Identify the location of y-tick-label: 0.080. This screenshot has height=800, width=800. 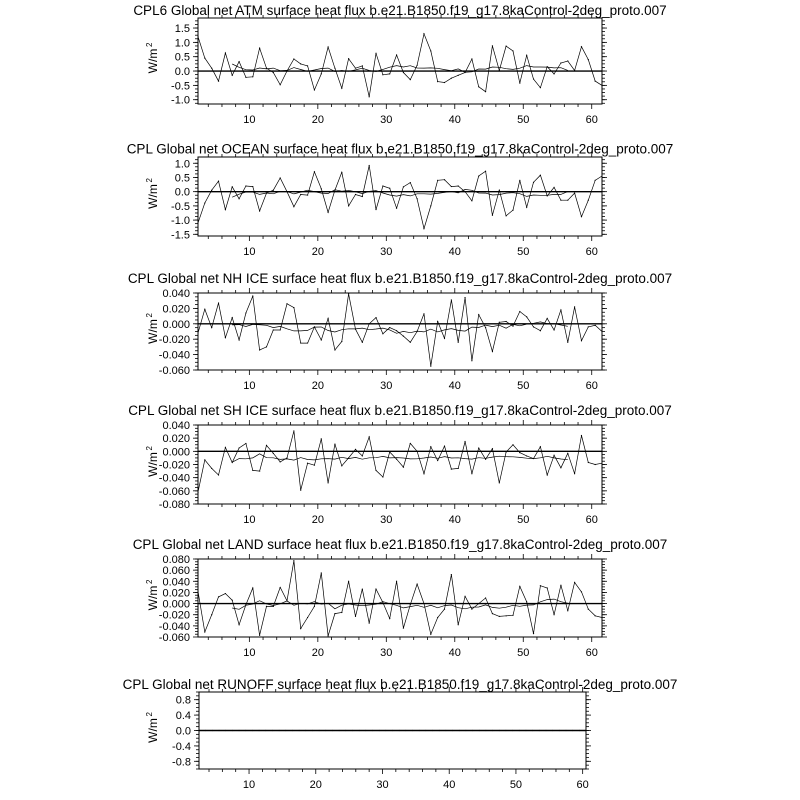
(176, 560).